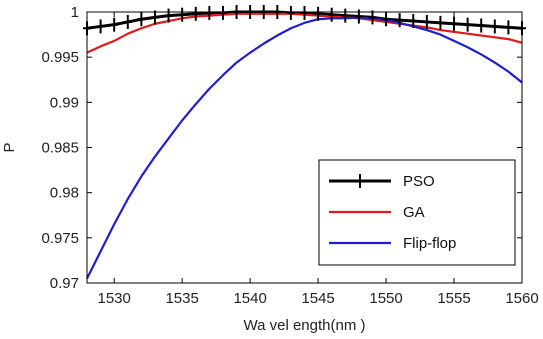 The height and width of the screenshot is (339, 543). I want to click on x-tick-label: 1550, so click(385, 298).